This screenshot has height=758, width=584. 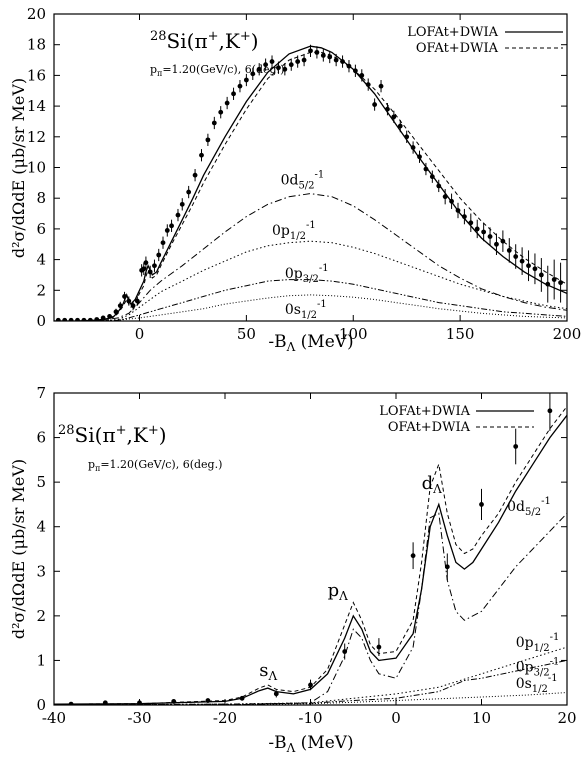 I want to click on y-tick-label: 6, so click(x=41, y=438).